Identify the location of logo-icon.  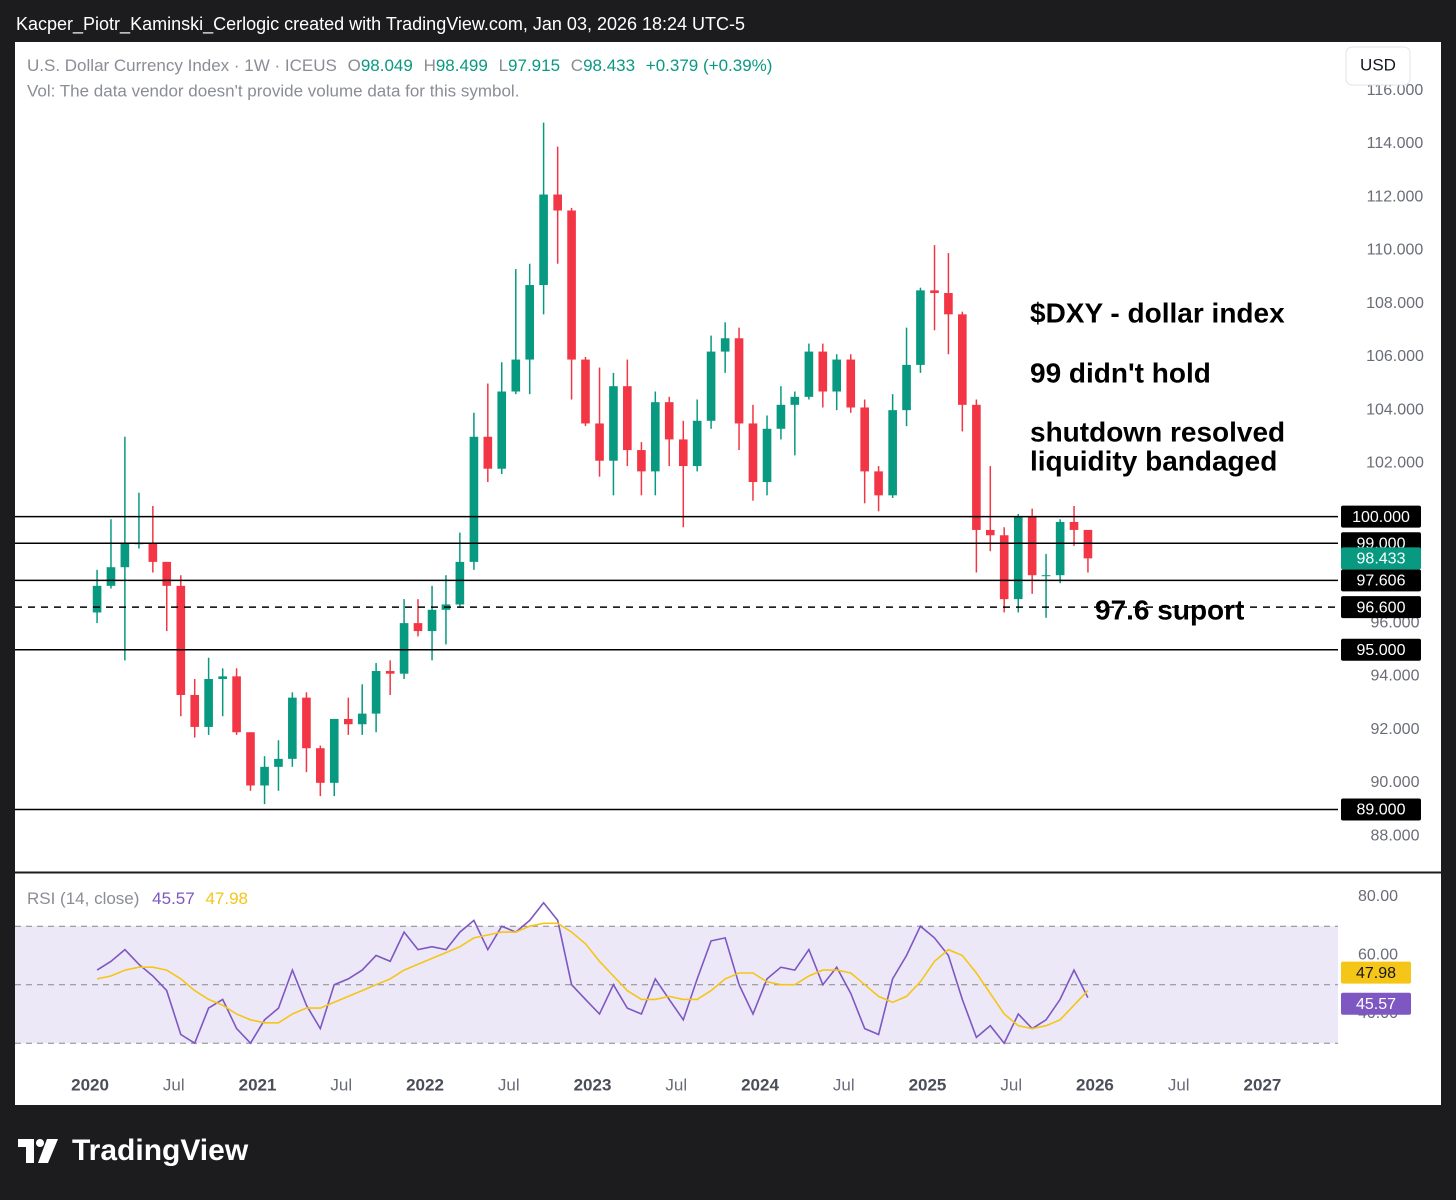
(26, 1151).